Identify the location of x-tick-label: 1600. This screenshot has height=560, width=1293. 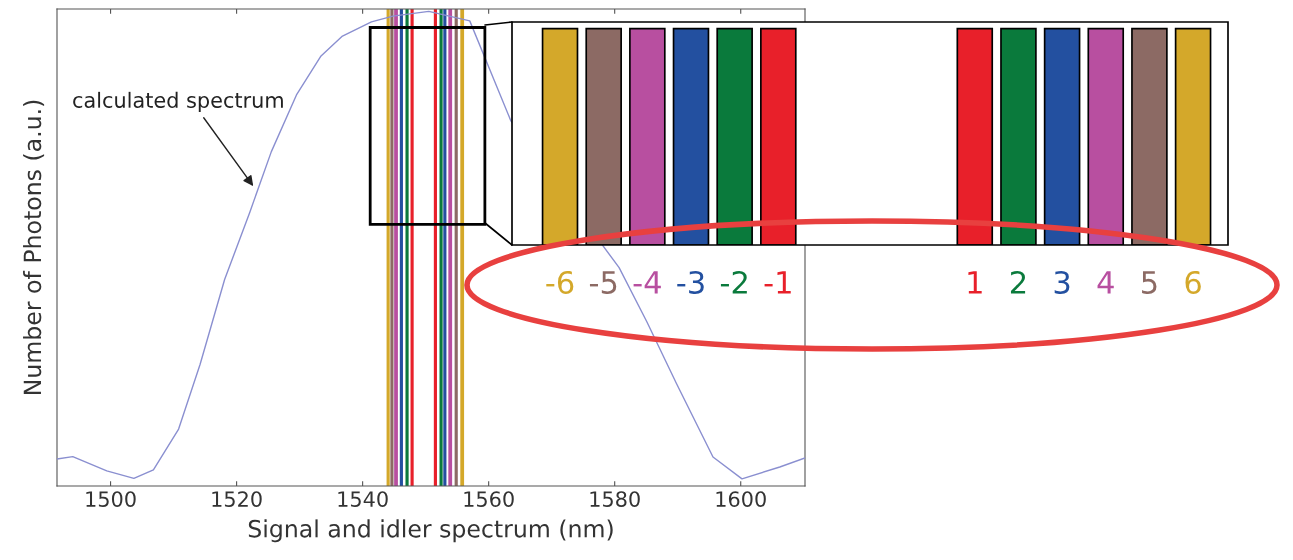
(741, 499).